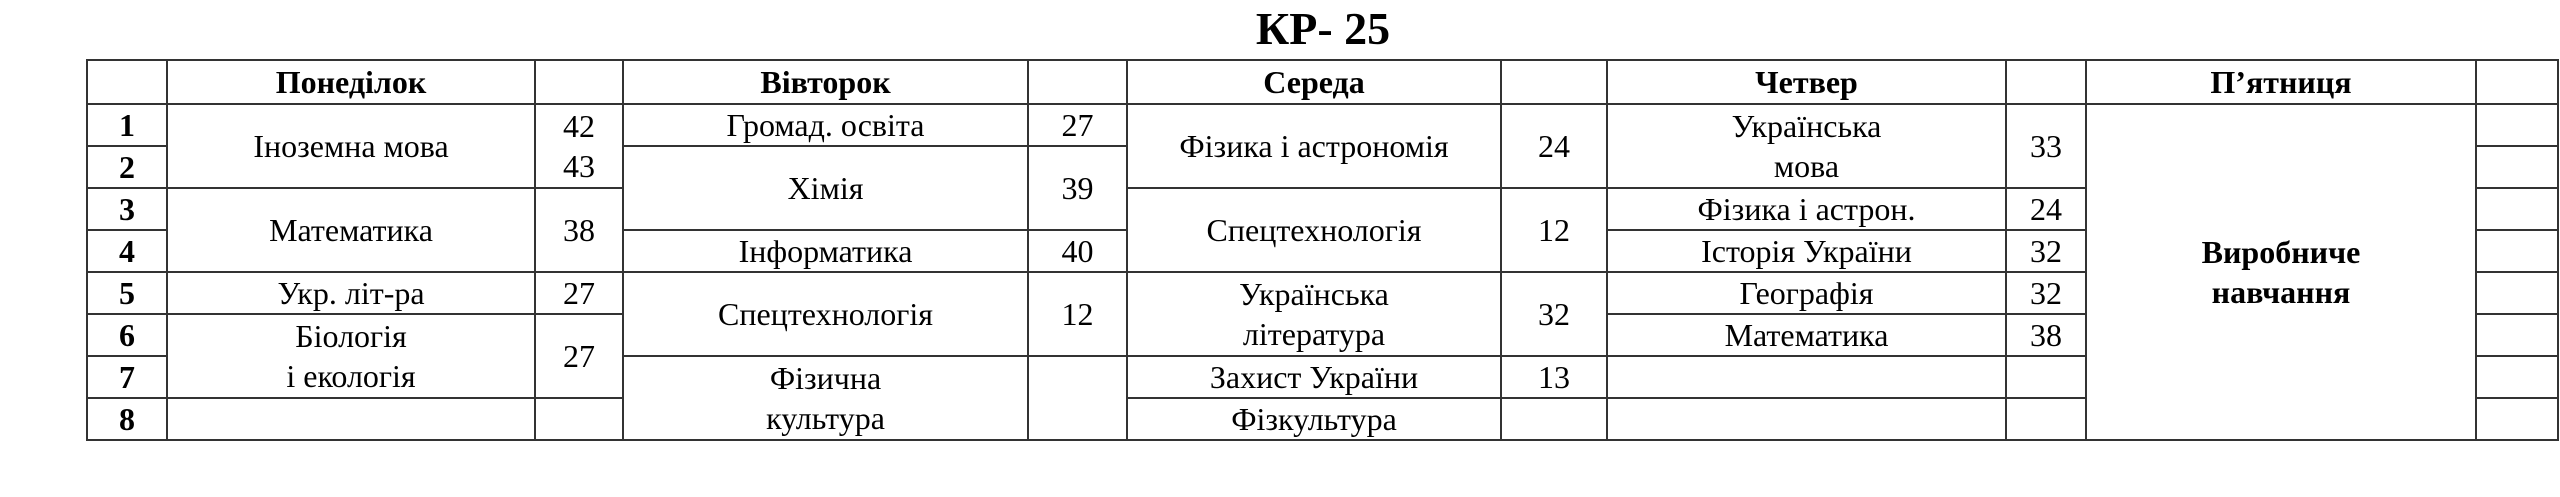 Image resolution: width=2560 pixels, height=497 pixels. Describe the element at coordinates (2281, 82) in the screenshot. I see `column-header: П’ятниця` at that location.